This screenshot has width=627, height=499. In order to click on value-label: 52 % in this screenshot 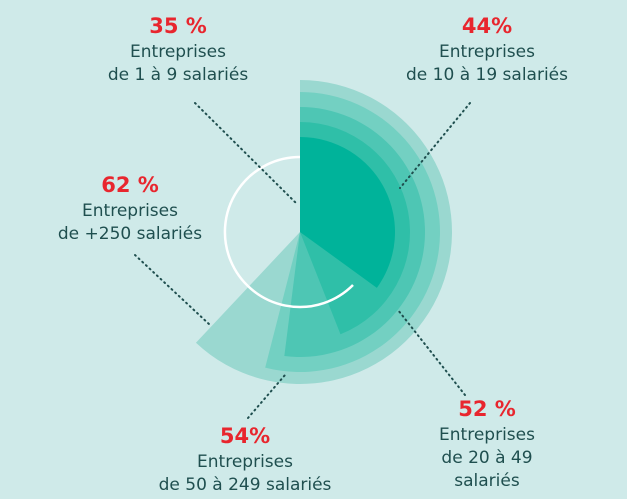, I will do `click(487, 409)`.